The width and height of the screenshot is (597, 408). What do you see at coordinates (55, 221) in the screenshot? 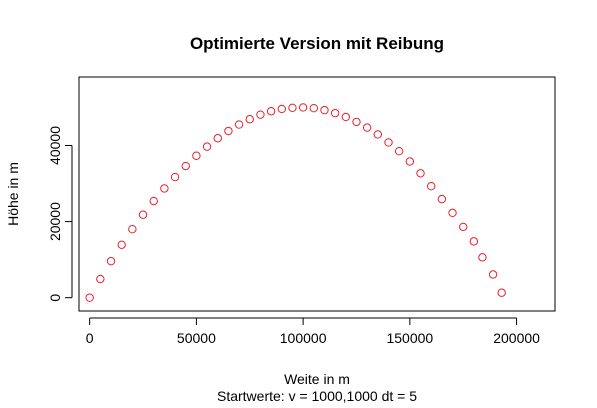
I see `y-tick-label: 20000` at bounding box center [55, 221].